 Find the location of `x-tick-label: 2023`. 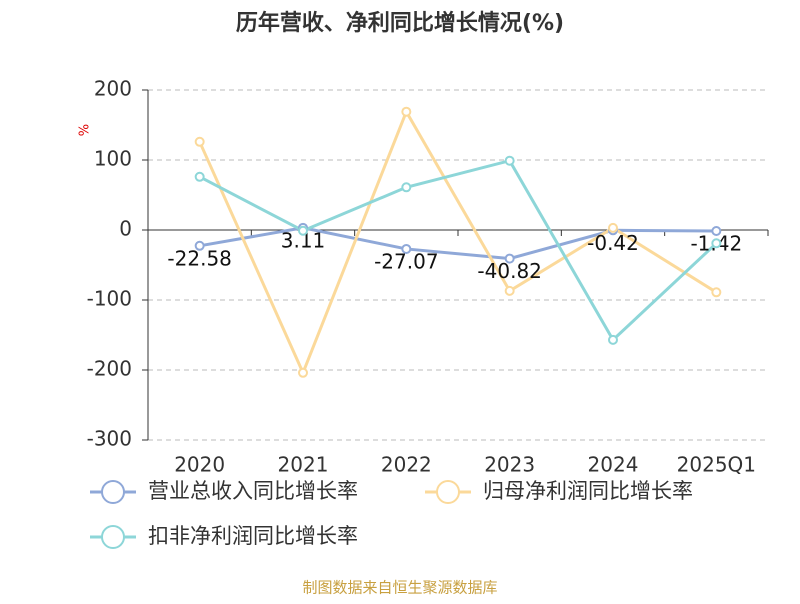

x-tick-label: 2023 is located at coordinates (509, 465).